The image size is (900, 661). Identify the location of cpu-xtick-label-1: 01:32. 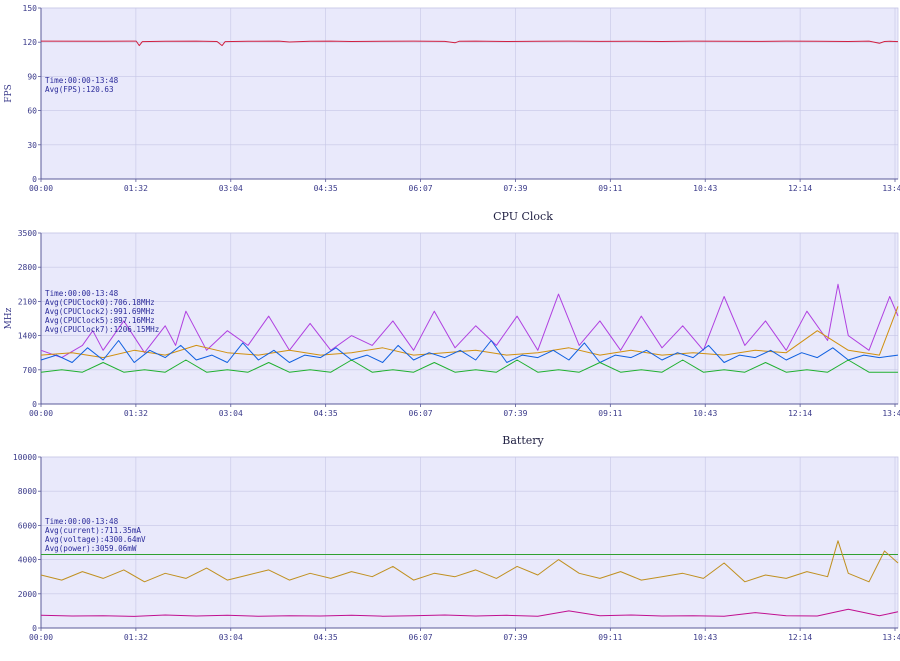
(136, 413).